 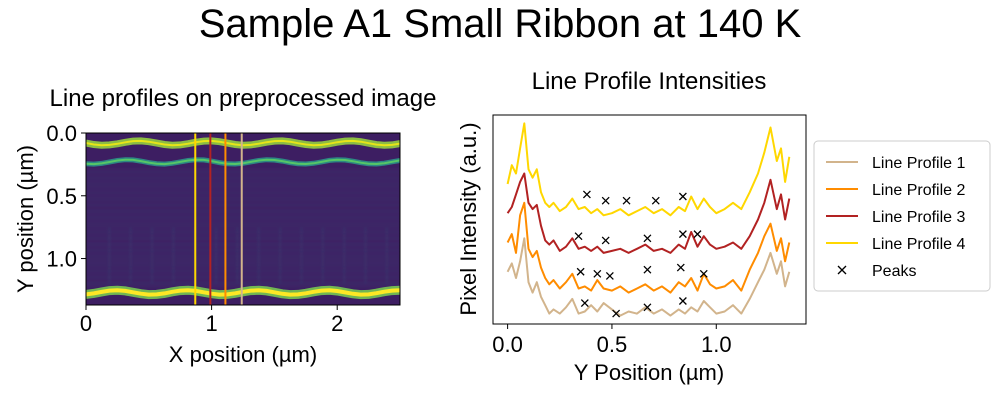 What do you see at coordinates (337, 323) in the screenshot?
I see `image-x-tick-label: 2` at bounding box center [337, 323].